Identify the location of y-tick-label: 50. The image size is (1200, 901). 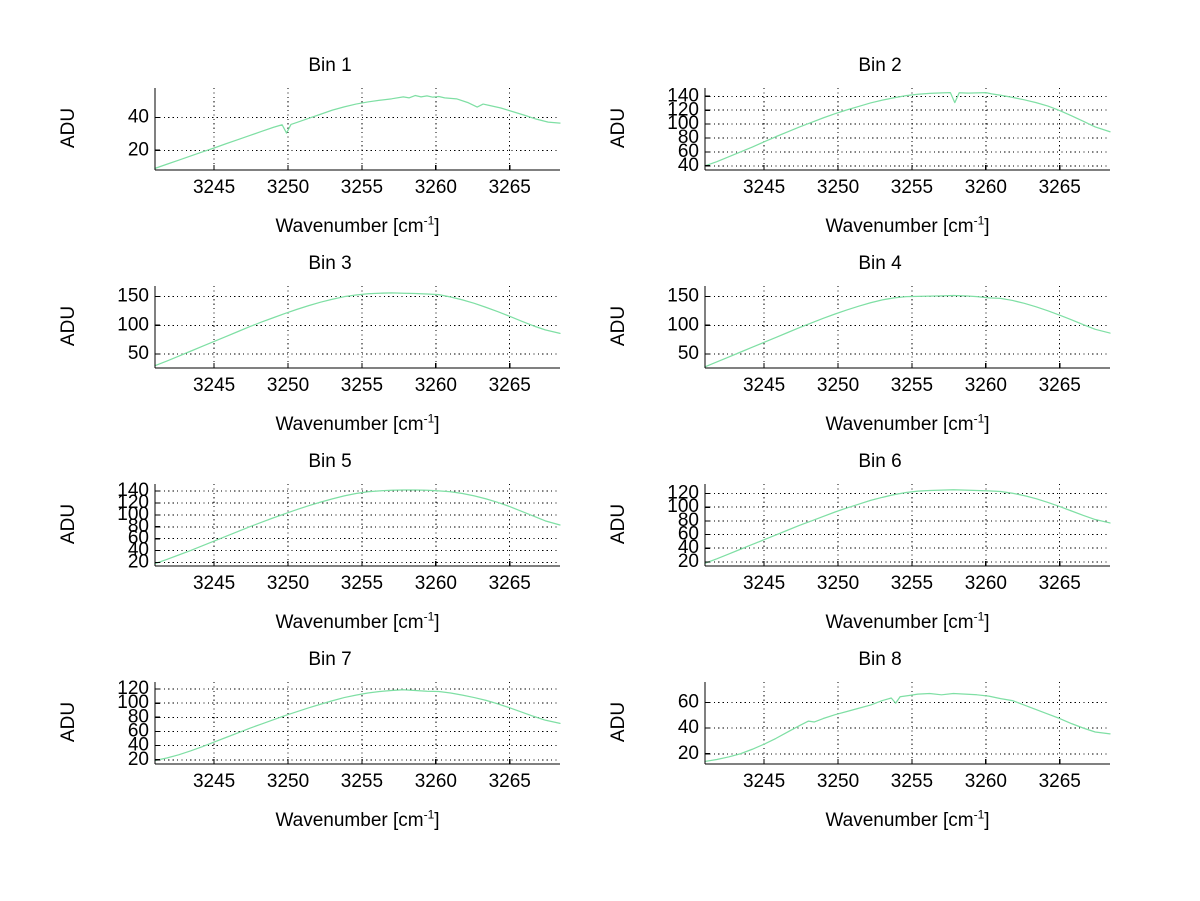
(138, 353).